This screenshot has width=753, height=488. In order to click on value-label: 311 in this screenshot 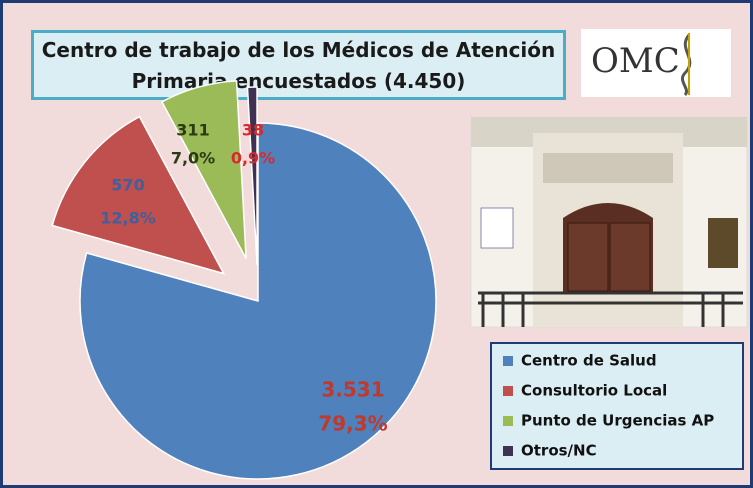, I will do `click(192, 130)`.